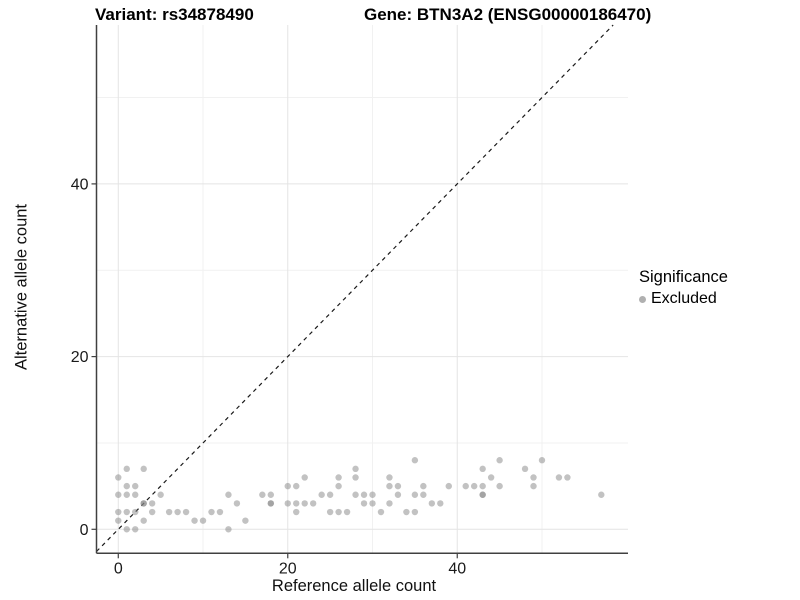 The width and height of the screenshot is (800, 600). I want to click on x-tick-label: 40, so click(457, 568).